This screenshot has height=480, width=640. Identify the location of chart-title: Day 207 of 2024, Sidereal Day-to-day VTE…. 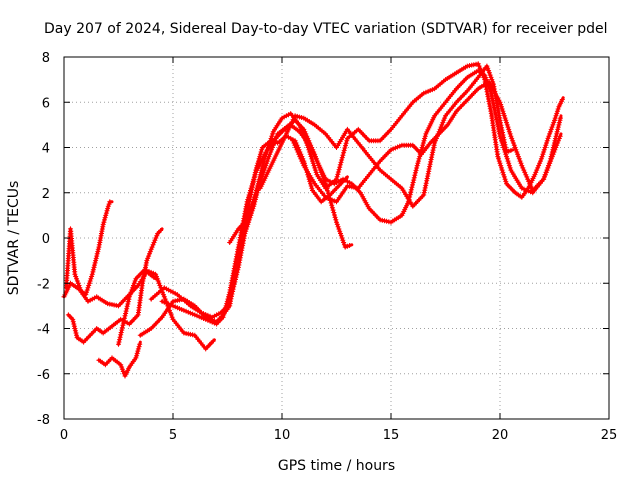
(326, 29).